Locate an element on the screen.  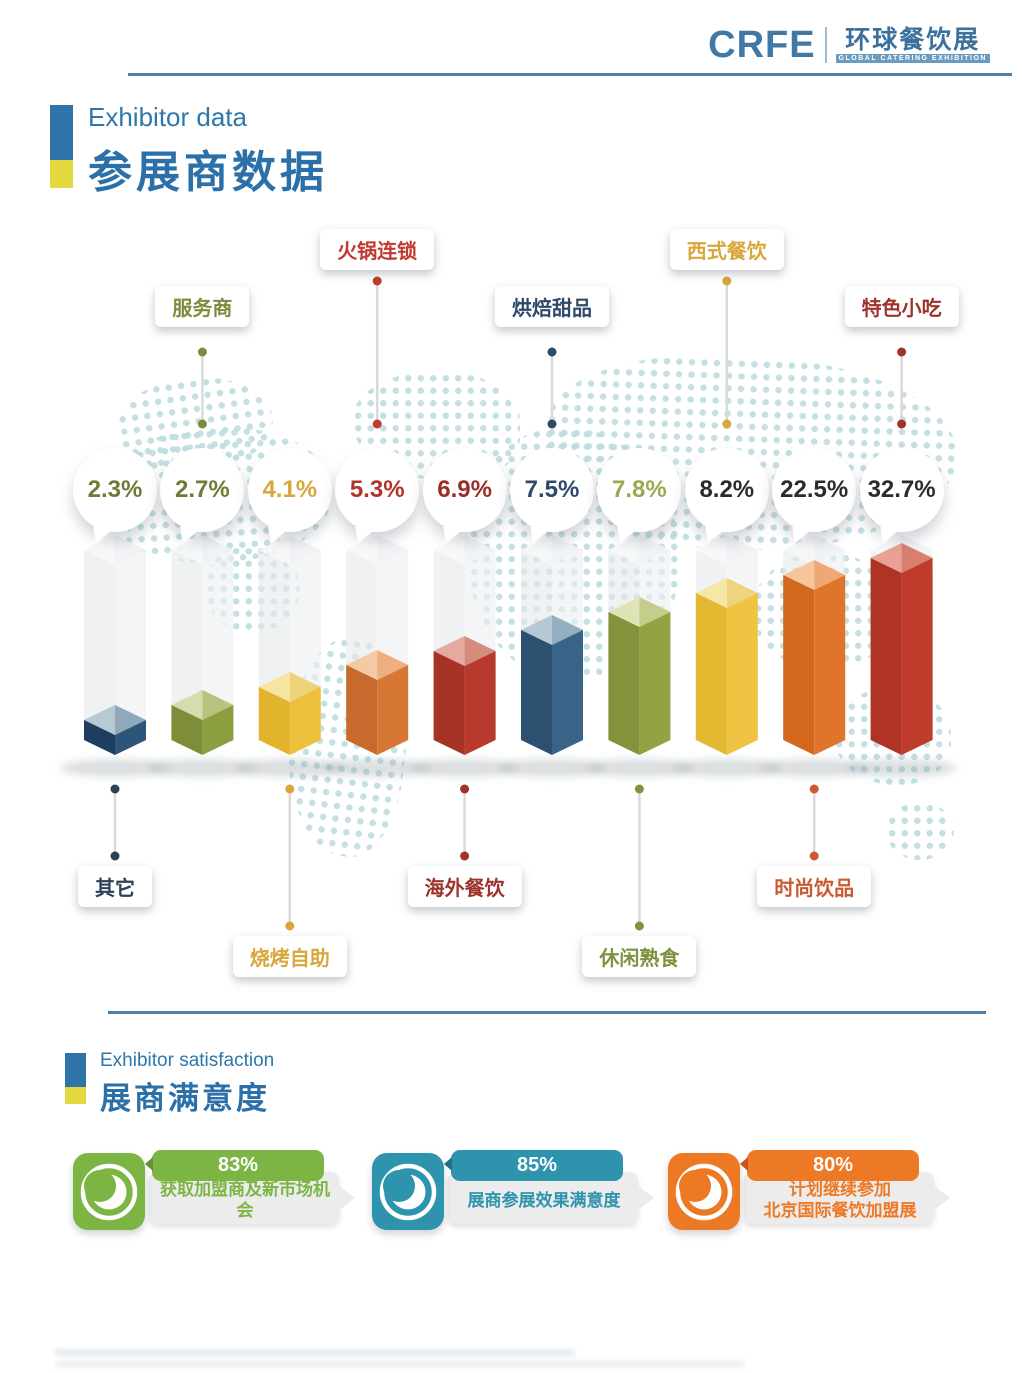
bar-服务商-left-face is located at coordinates (187, 730).